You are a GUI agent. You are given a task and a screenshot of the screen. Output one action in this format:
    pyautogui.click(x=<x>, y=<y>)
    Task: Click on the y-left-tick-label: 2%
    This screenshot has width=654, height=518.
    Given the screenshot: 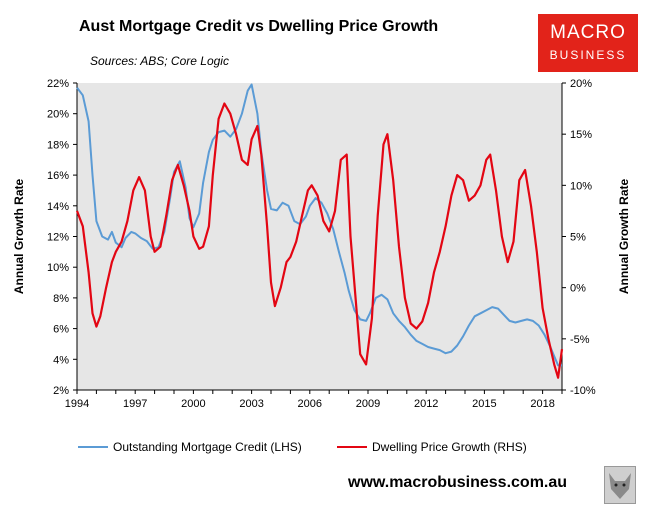 What is the action you would take?
    pyautogui.click(x=61, y=391)
    